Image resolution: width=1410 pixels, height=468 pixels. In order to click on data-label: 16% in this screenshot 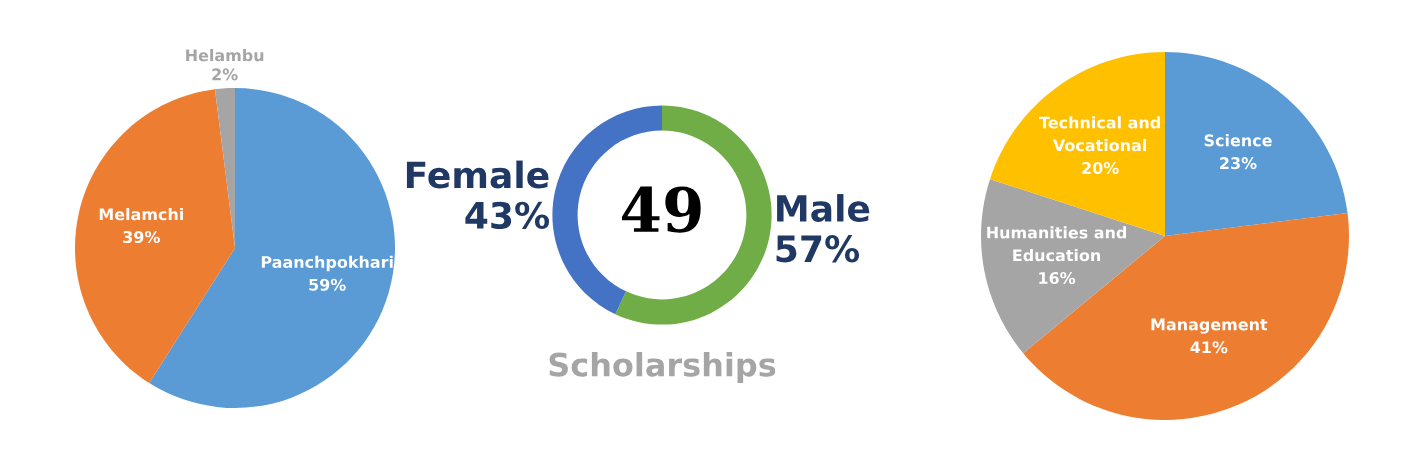, I will do `click(1057, 278)`.